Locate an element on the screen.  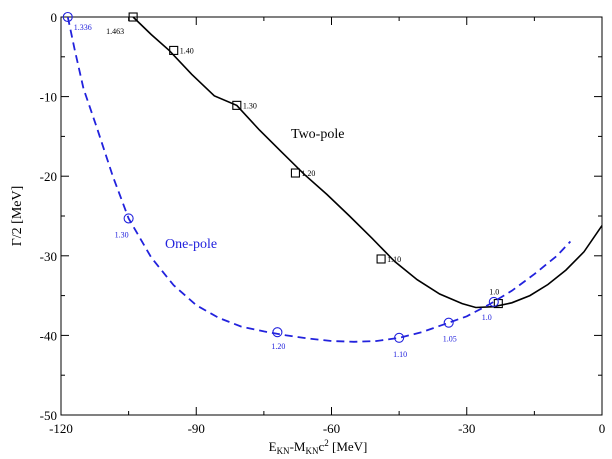
y-tick-label: -10 is located at coordinates (48, 97).